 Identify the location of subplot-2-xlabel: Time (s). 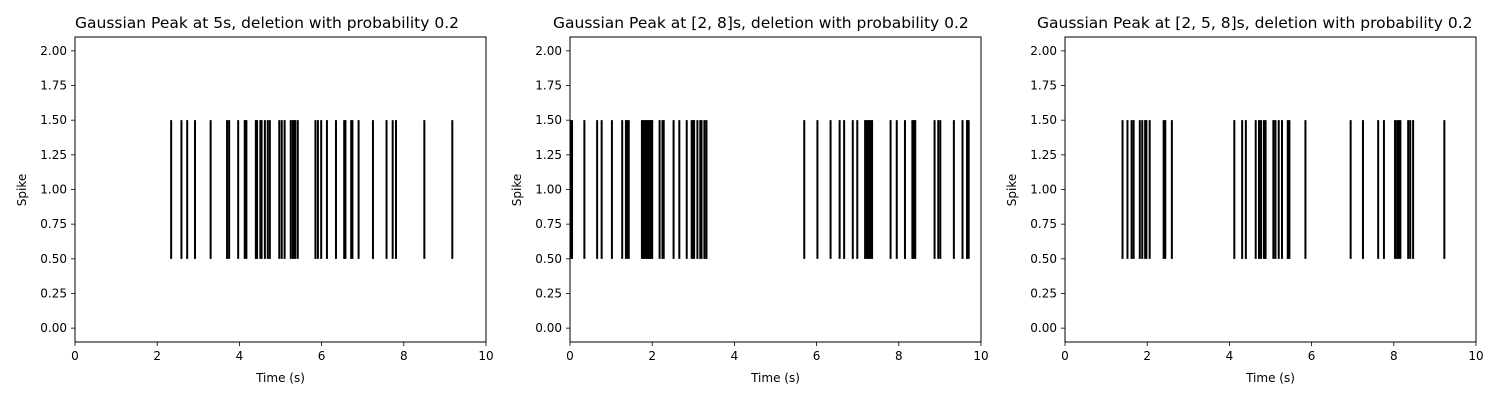
(775, 378).